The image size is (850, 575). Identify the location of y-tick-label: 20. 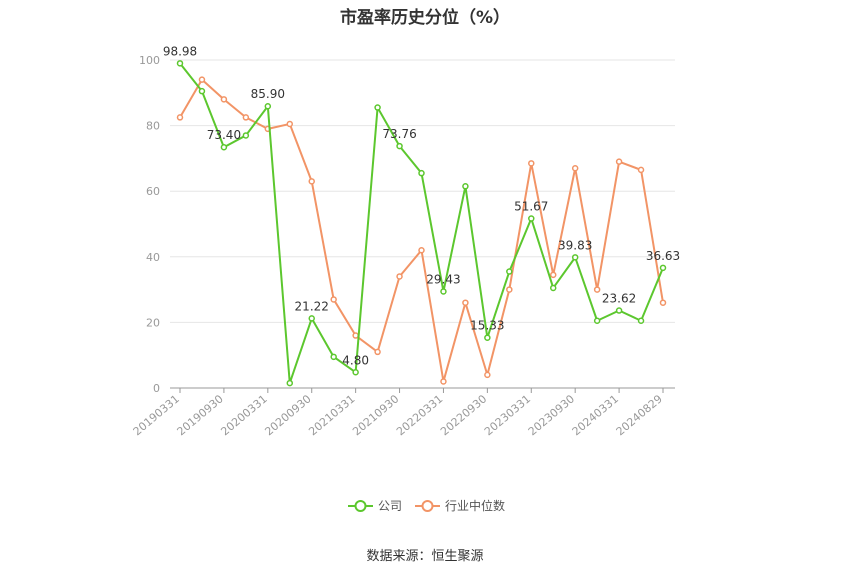
(153, 322).